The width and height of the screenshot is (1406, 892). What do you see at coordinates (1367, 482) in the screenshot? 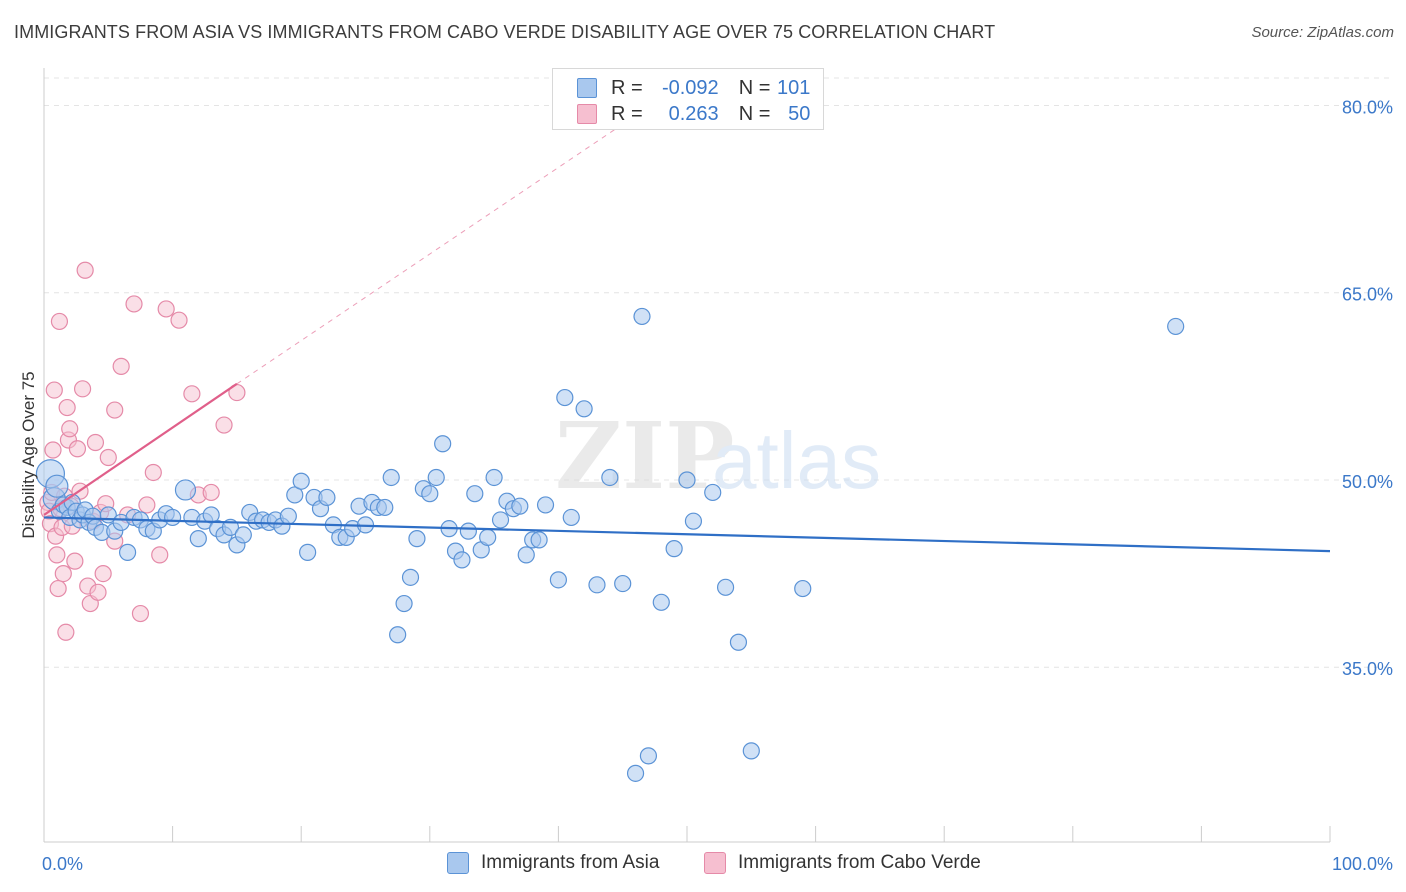
I see `y-tick-label: 50.0%` at bounding box center [1367, 482].